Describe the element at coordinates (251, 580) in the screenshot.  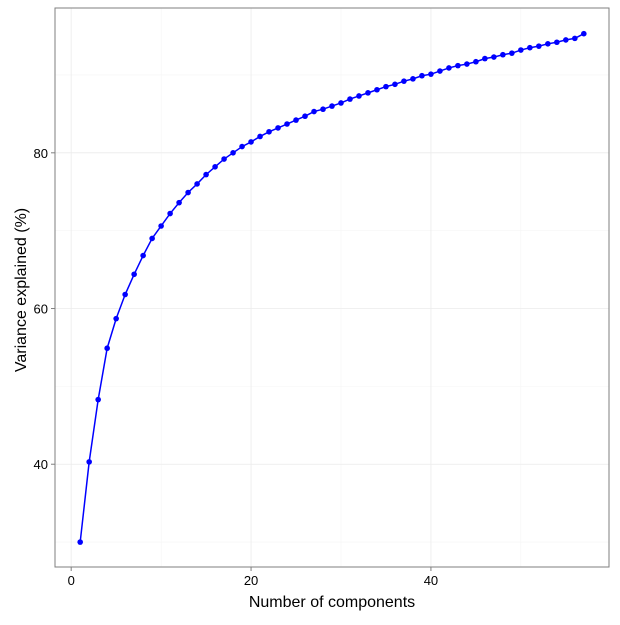
I see `x-tick-label: 20` at that location.